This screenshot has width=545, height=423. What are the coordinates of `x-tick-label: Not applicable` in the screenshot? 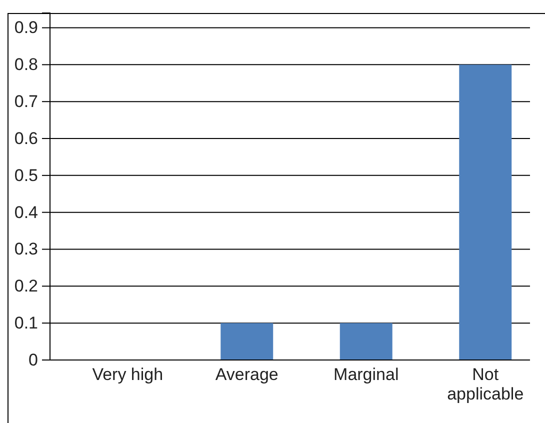 It's located at (485, 384).